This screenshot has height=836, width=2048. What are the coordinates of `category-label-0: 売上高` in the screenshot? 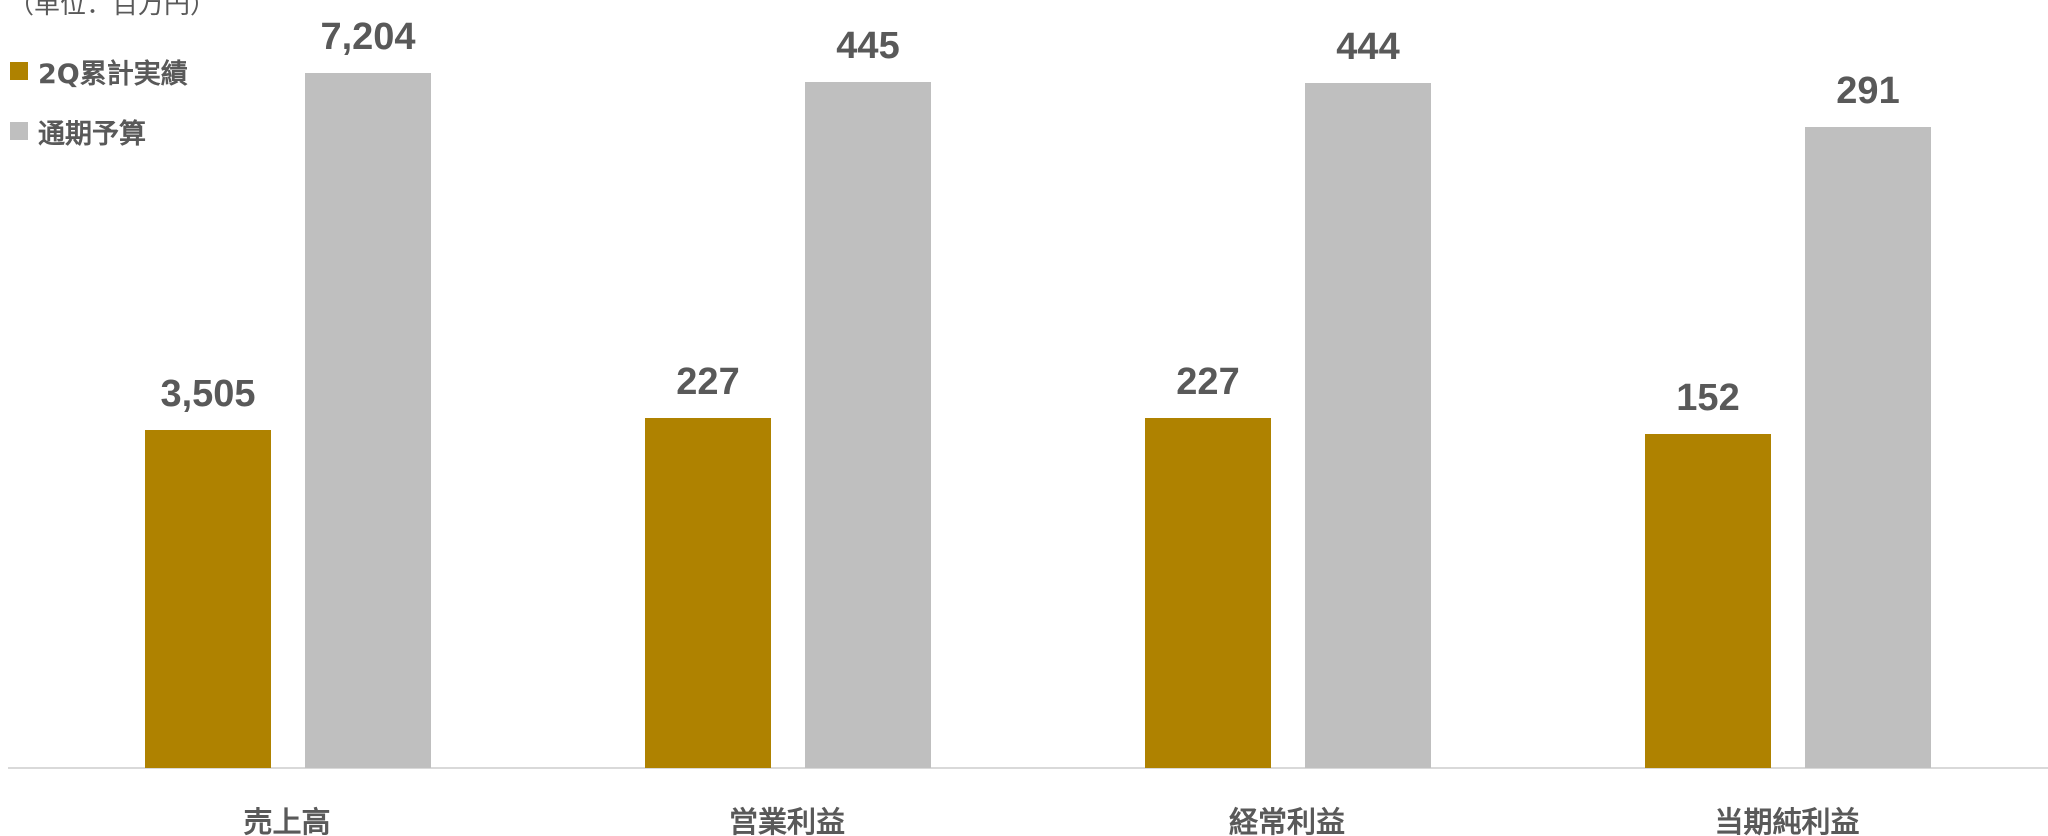 It's located at (286, 820).